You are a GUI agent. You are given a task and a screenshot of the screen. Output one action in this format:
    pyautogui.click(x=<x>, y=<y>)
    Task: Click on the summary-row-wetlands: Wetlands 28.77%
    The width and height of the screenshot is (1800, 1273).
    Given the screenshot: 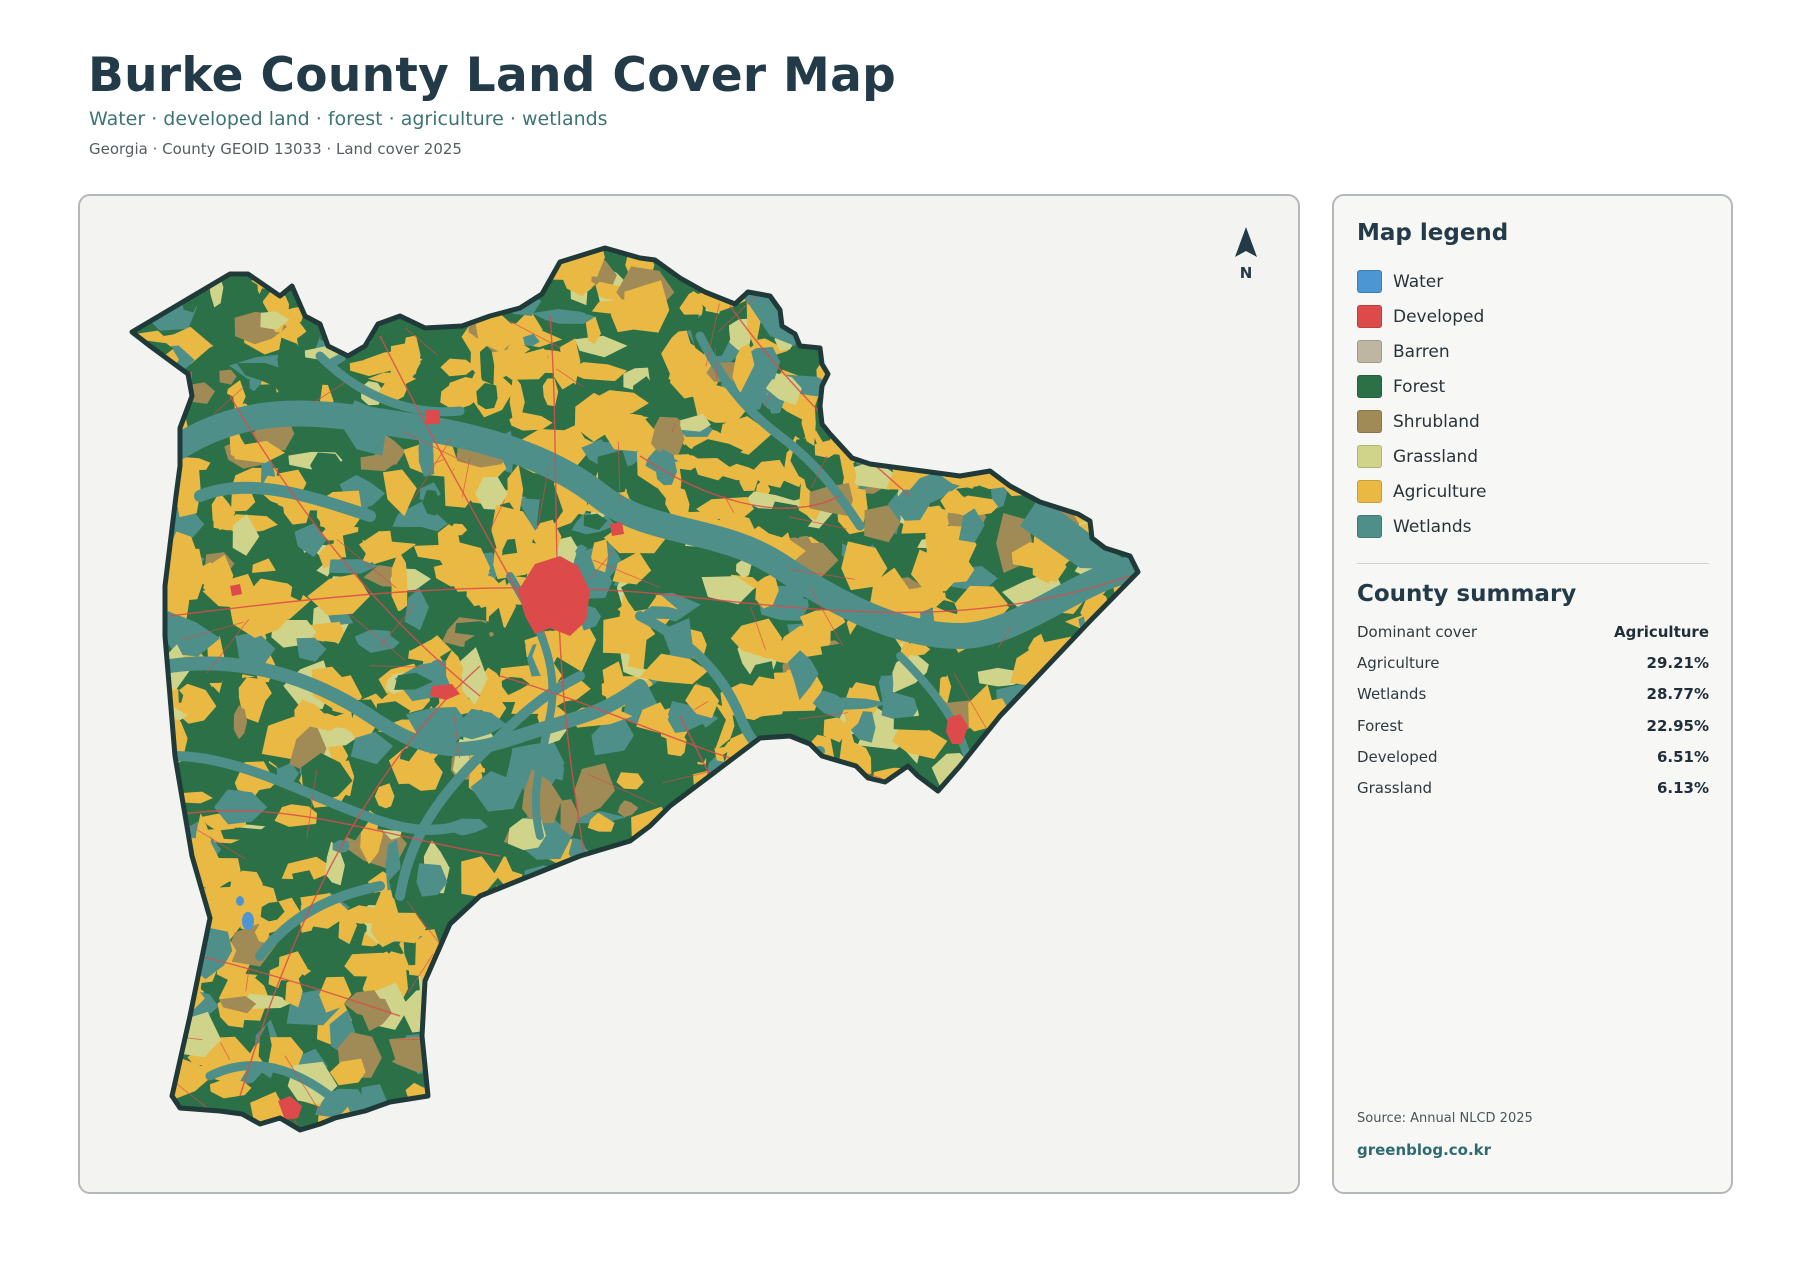 What is the action you would take?
    pyautogui.click(x=1533, y=694)
    